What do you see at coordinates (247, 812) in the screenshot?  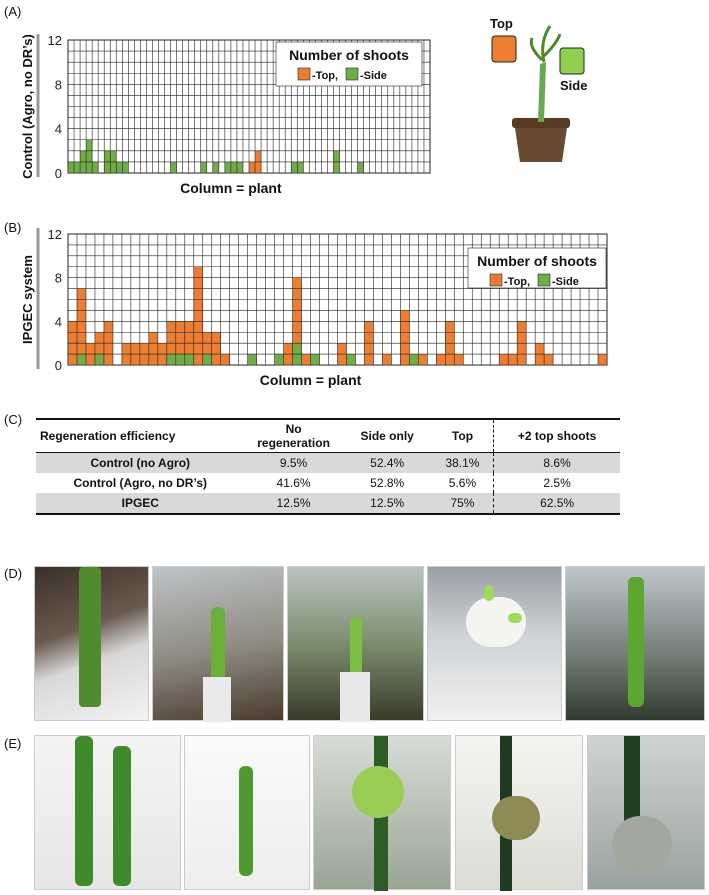 I see `photo-e2` at bounding box center [247, 812].